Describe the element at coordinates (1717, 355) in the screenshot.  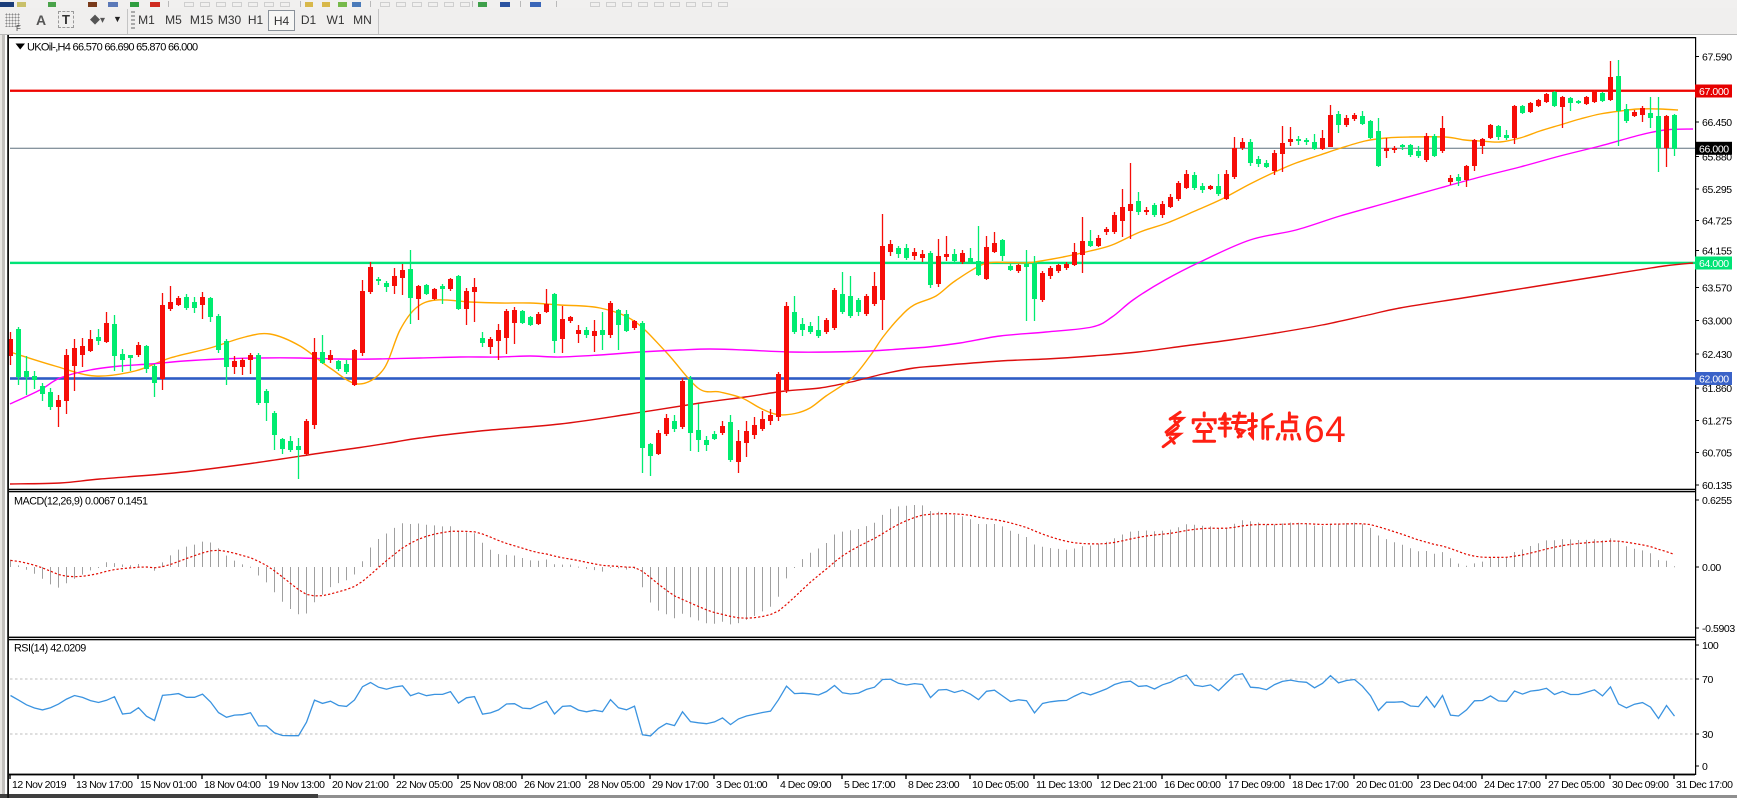
I see `svg-text: 62.430` at that location.